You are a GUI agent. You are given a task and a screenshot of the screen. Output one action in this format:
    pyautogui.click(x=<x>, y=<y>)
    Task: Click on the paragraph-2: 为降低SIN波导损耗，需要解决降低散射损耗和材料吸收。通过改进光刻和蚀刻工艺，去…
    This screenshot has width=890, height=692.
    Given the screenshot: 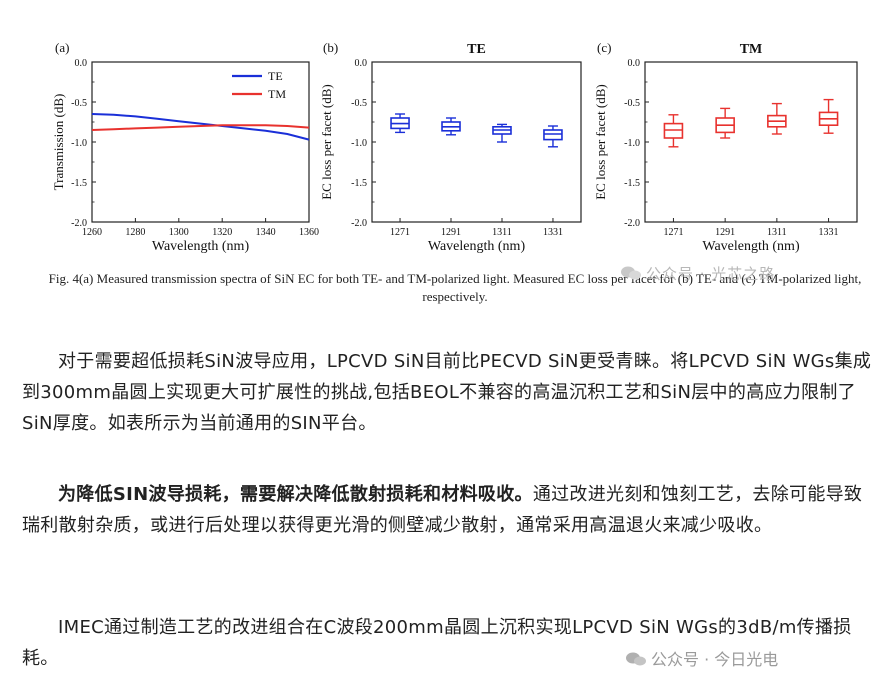 What is the action you would take?
    pyautogui.click(x=448, y=510)
    